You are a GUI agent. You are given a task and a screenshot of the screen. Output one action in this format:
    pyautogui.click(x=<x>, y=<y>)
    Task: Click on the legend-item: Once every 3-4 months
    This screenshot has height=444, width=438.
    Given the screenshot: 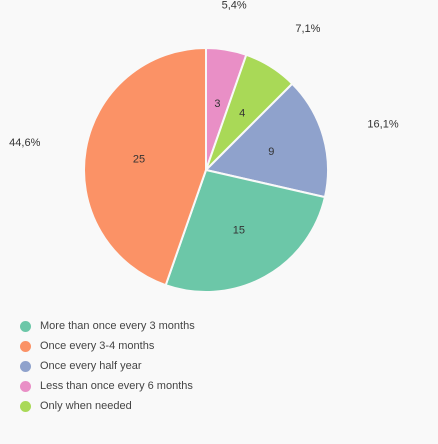 What is the action you would take?
    pyautogui.click(x=107, y=346)
    